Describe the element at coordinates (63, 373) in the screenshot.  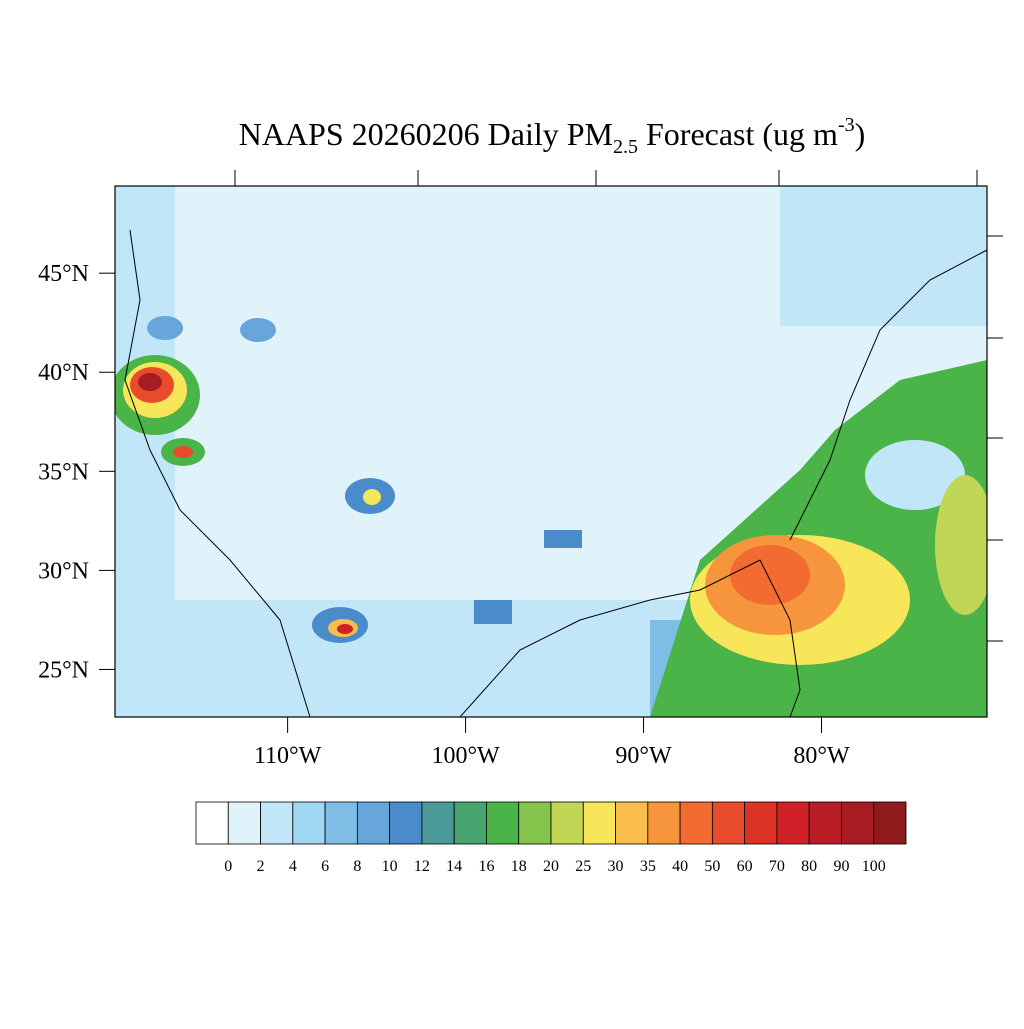
I see `lat-label: 40°N` at that location.